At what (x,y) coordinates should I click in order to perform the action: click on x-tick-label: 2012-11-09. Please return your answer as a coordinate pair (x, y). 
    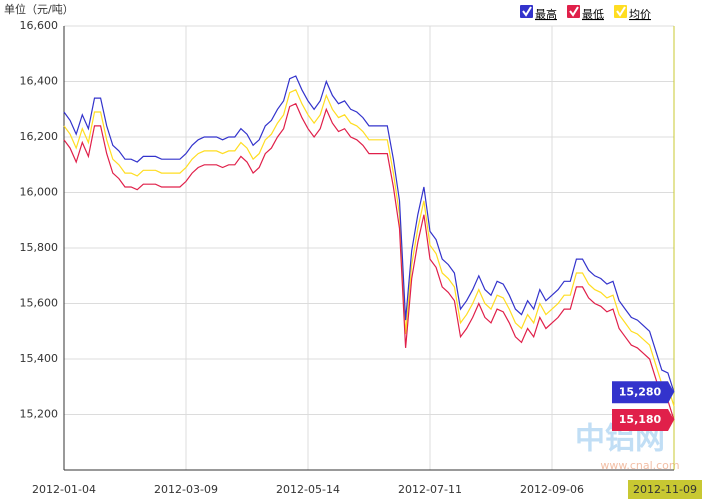
    Looking at the image, I should click on (665, 489).